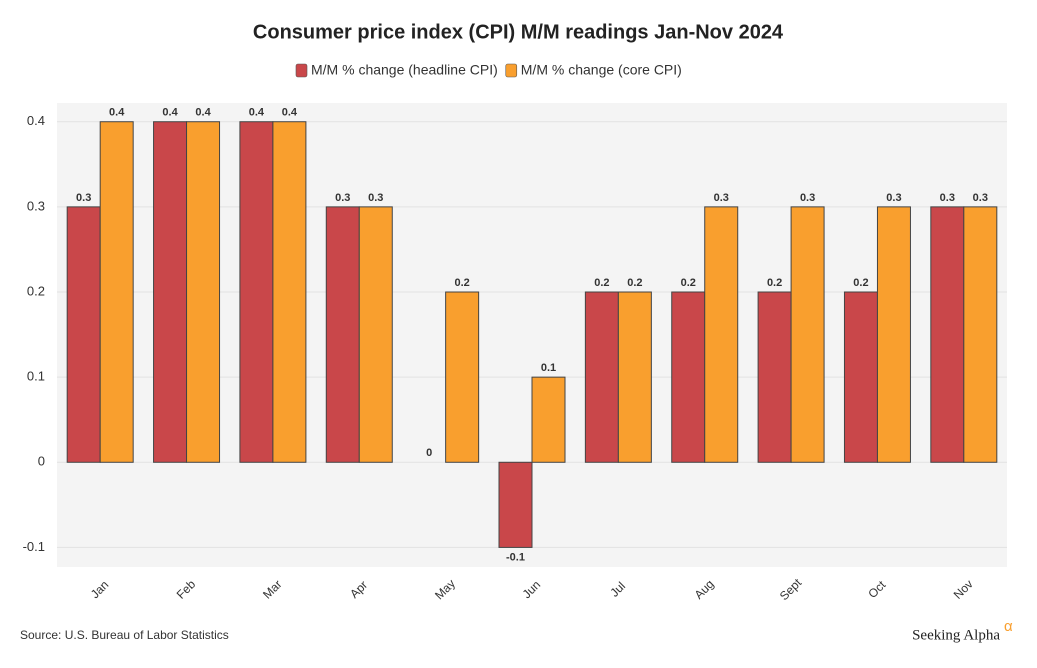 This screenshot has width=1037, height=668. What do you see at coordinates (36, 205) in the screenshot?
I see `y-tick-label: 0.3` at bounding box center [36, 205].